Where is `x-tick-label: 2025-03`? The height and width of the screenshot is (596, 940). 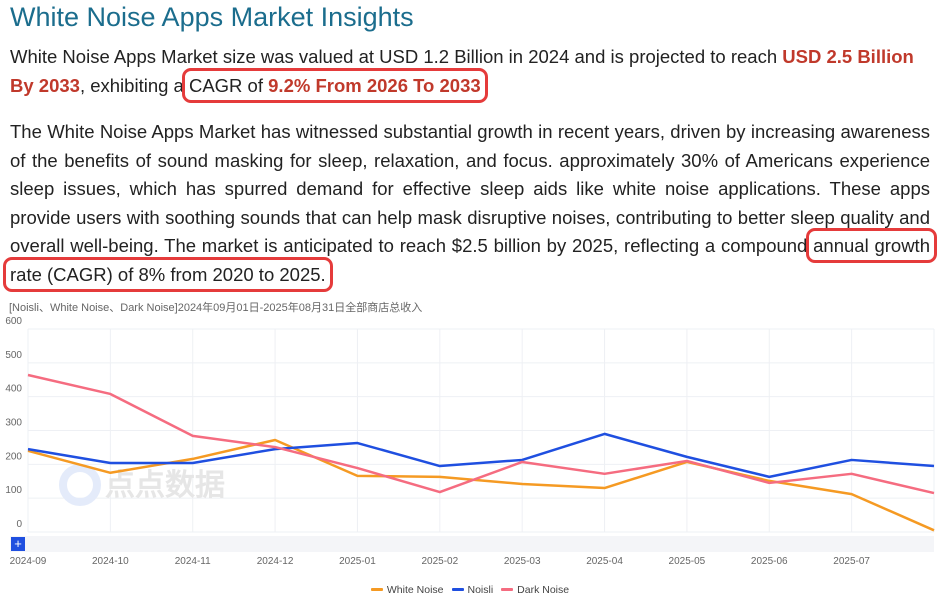
x-tick-label: 2025-03 is located at coordinates (522, 561).